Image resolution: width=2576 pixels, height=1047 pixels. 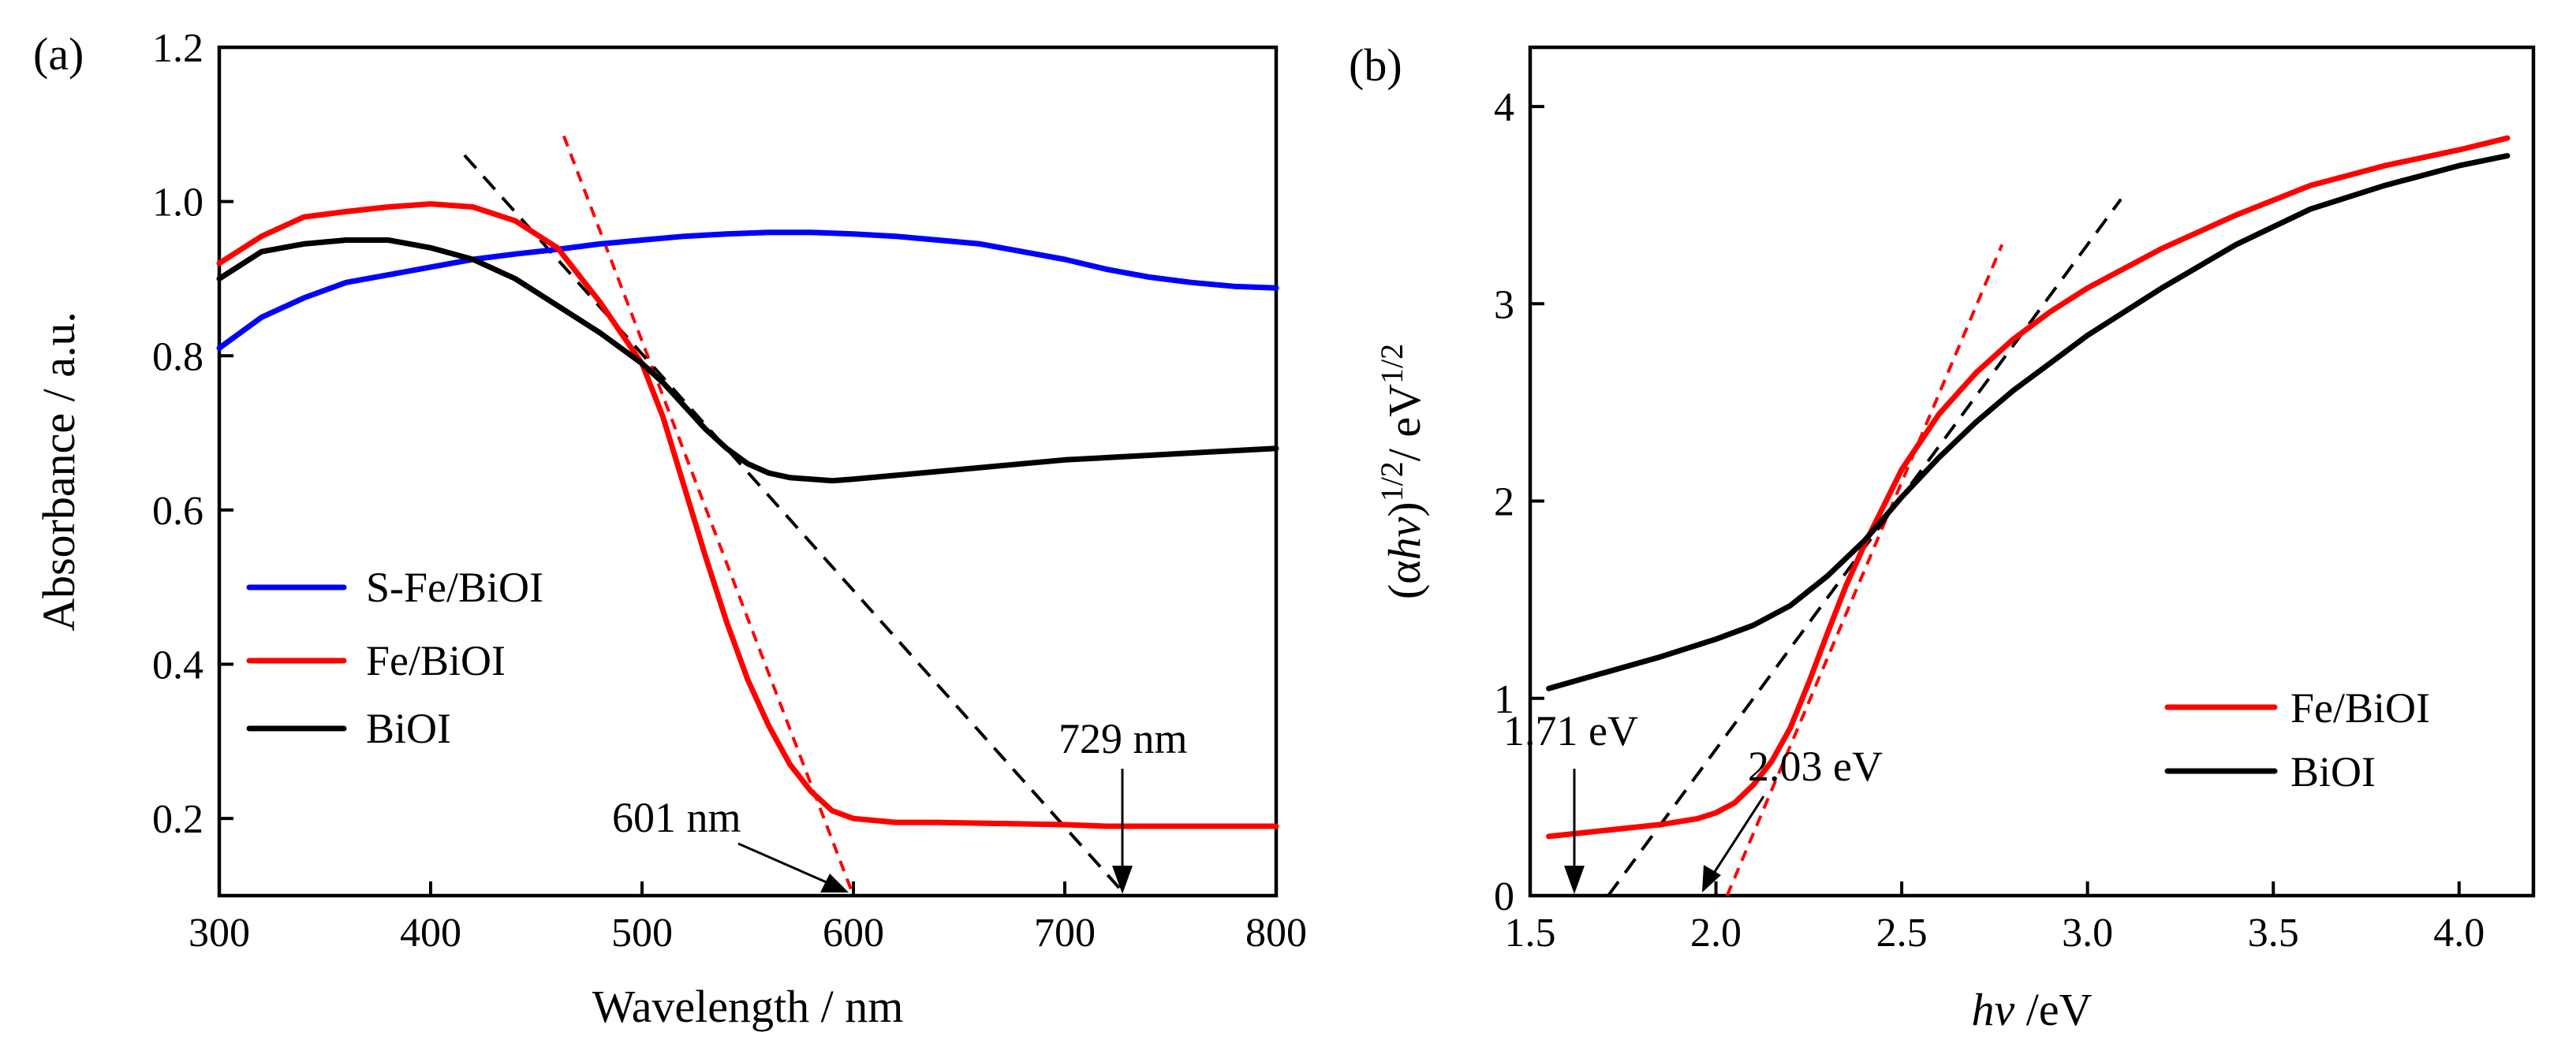 I want to click on annotation-601-nm: 601 nm, so click(x=676, y=817).